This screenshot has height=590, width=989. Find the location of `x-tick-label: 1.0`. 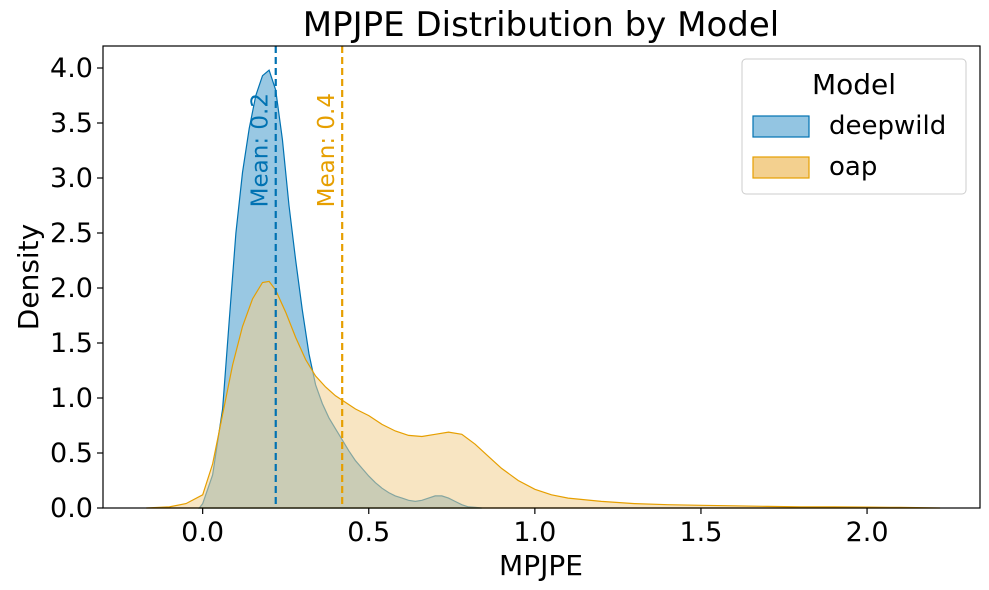

x-tick-label: 1.0 is located at coordinates (534, 532).